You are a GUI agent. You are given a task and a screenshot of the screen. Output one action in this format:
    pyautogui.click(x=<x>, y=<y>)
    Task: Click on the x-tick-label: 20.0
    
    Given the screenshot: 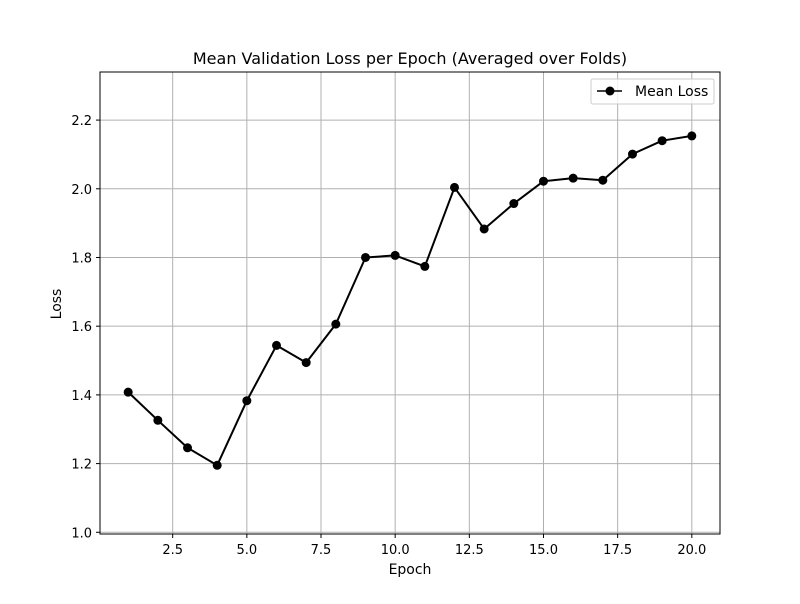 What is the action you would take?
    pyautogui.click(x=691, y=550)
    